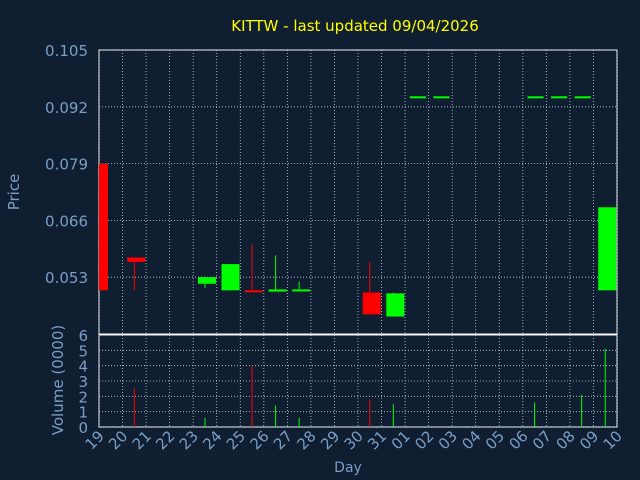  I want to click on volume-tick-label: 0, so click(83, 428).